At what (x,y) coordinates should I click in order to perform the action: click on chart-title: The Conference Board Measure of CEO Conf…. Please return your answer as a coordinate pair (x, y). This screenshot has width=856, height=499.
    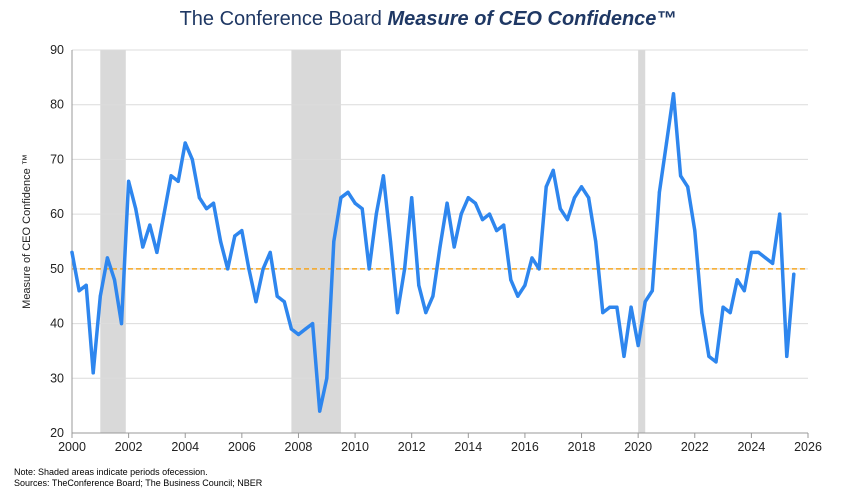
    Looking at the image, I should click on (428, 19).